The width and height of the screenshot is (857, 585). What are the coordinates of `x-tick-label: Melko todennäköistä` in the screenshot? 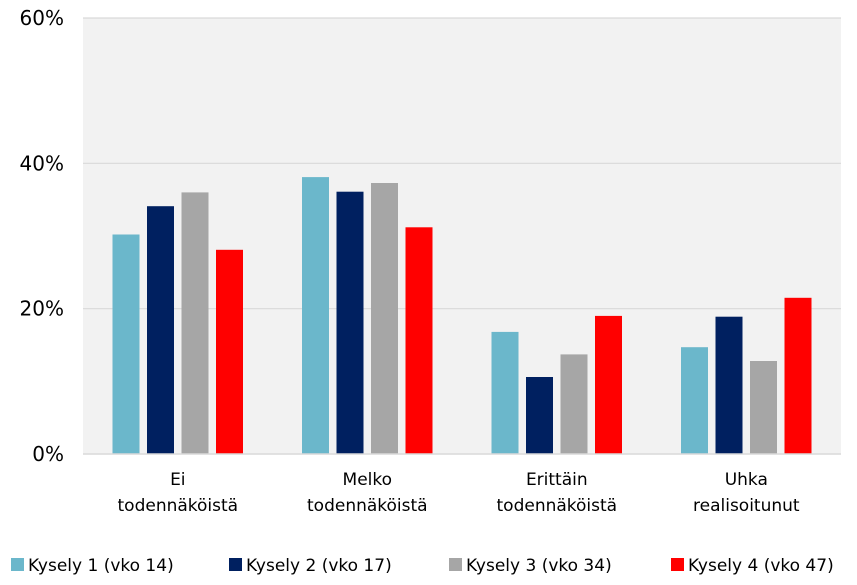 It's located at (367, 493).